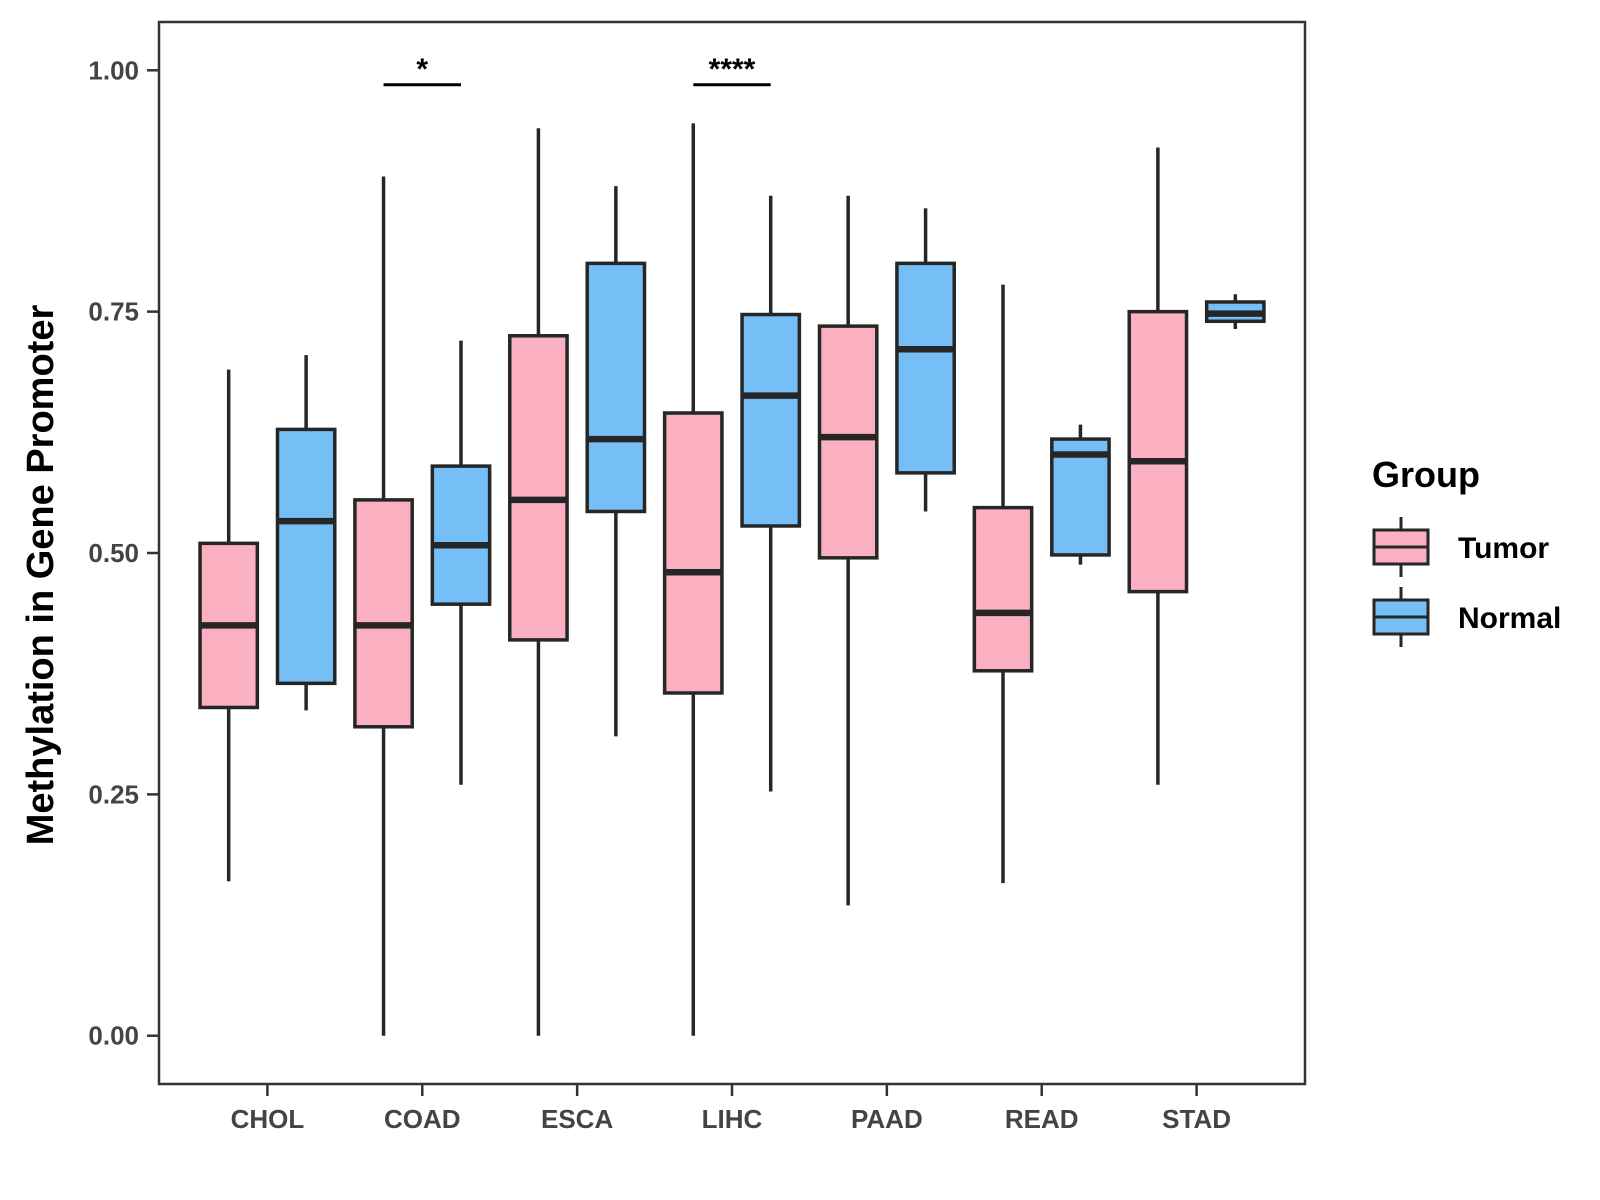 This screenshot has height=1200, width=1600. Describe the element at coordinates (113, 70) in the screenshot. I see `y-tick-label: 1.00` at that location.